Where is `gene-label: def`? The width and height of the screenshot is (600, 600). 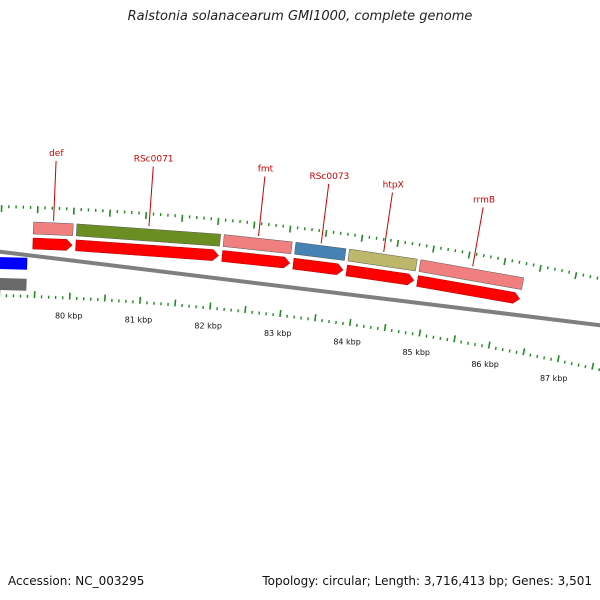 gene-label: def is located at coordinates (56, 154).